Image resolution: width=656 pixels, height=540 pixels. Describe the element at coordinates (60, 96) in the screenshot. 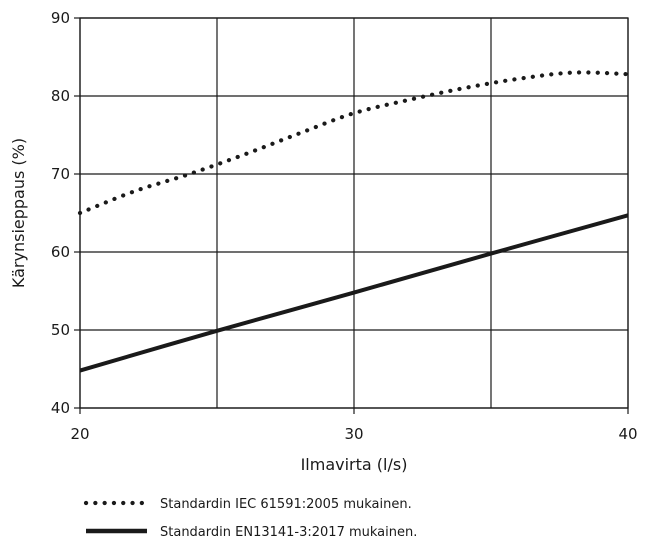

I see `y-tick-label: 80` at that location.